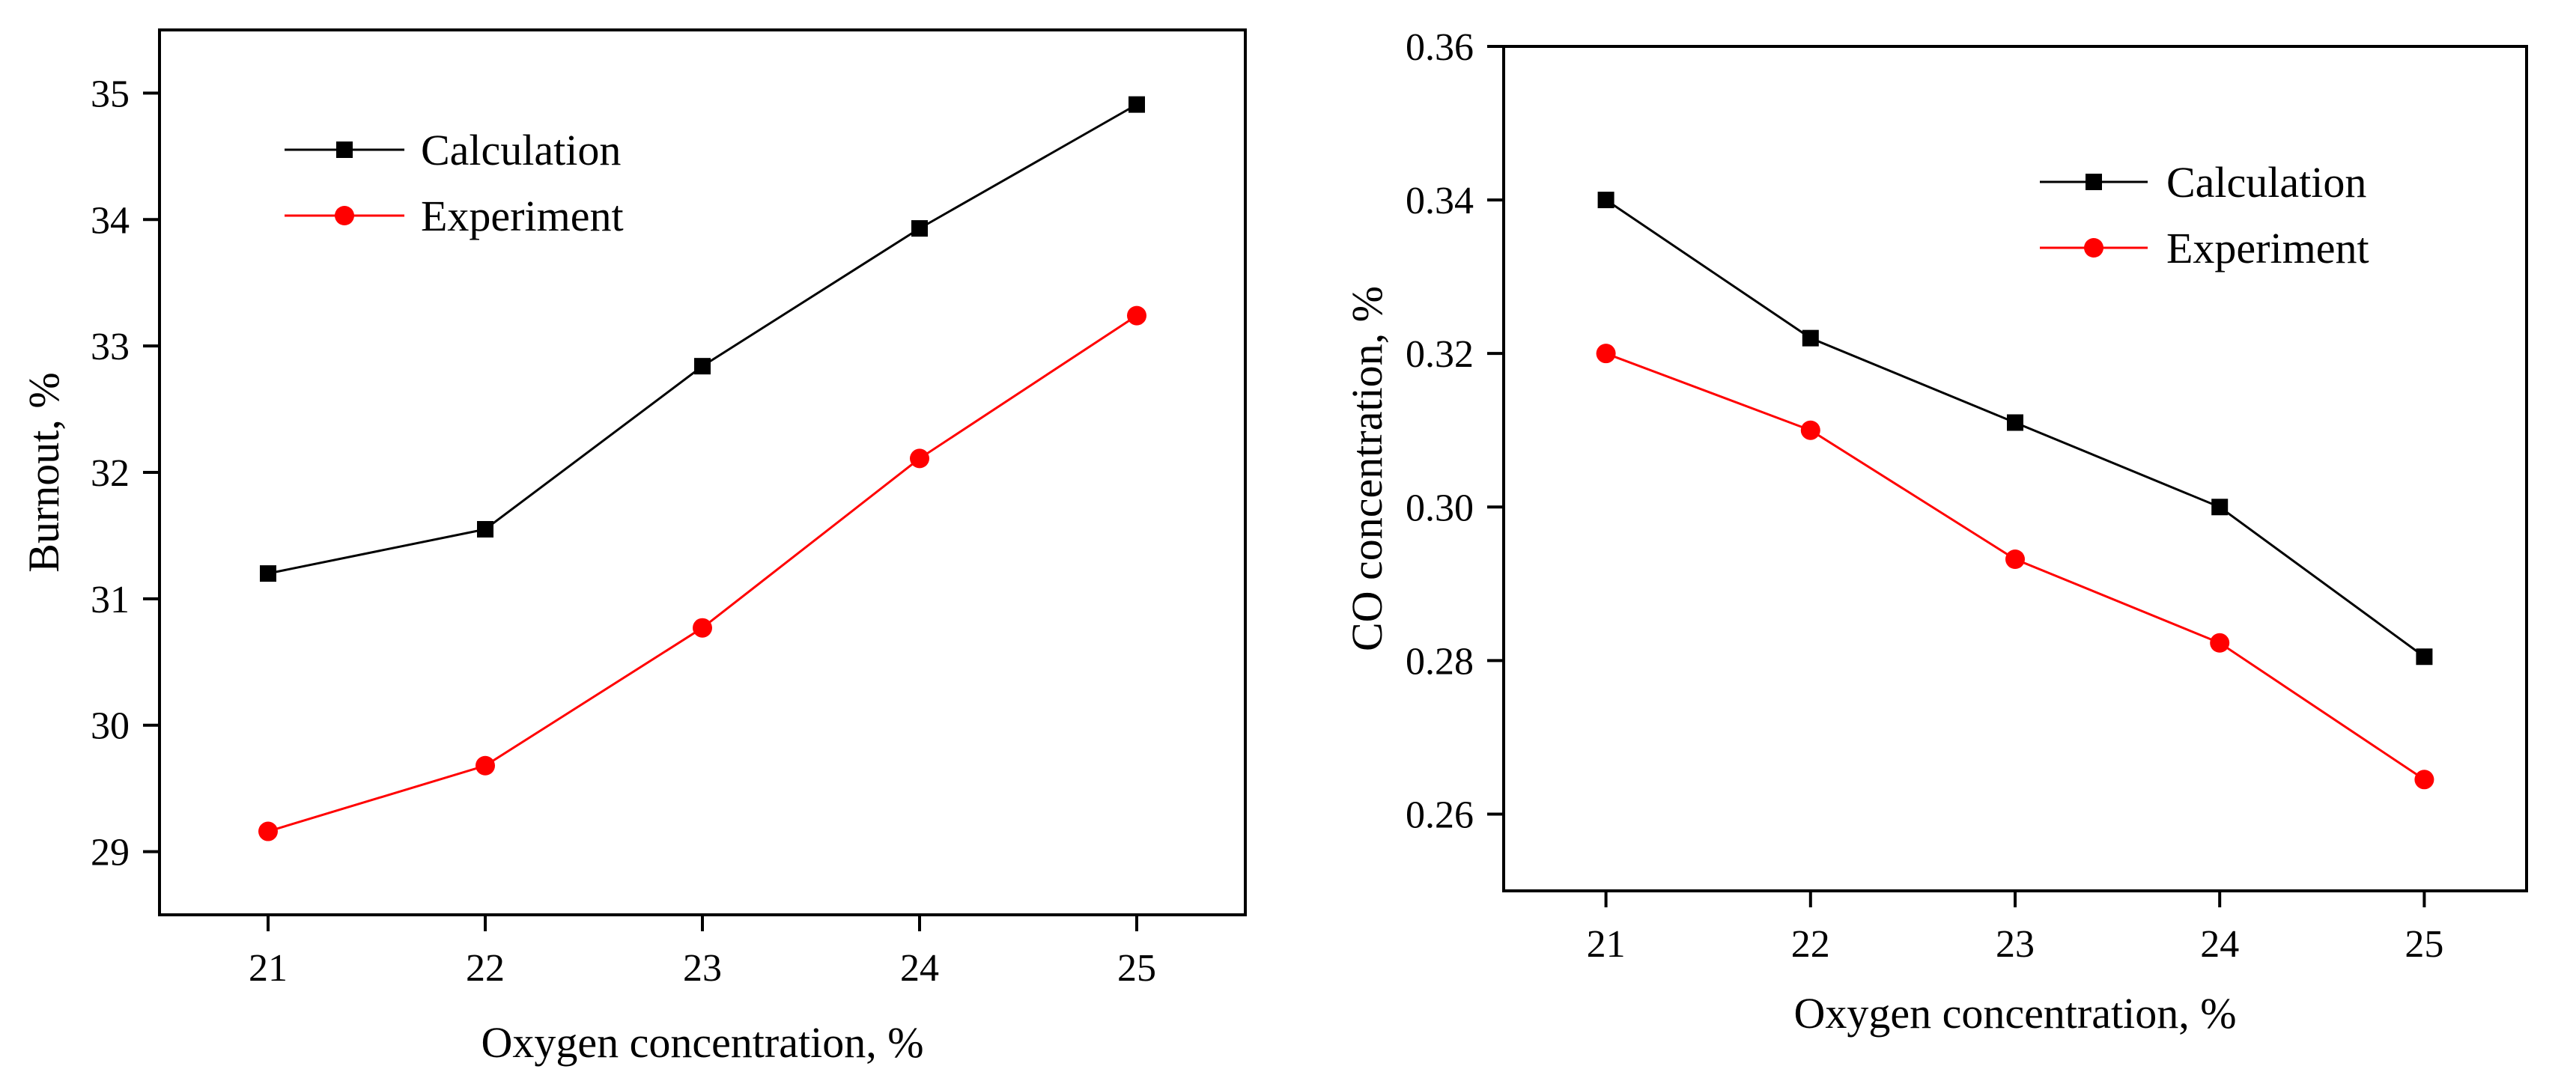  Describe the element at coordinates (110, 347) in the screenshot. I see `y-tick-label: 33` at that location.